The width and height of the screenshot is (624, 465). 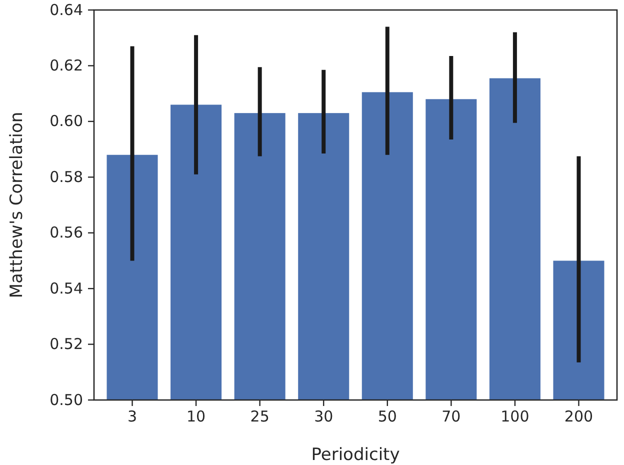 I want to click on y-tick-label: 0.54, so click(x=66, y=288).